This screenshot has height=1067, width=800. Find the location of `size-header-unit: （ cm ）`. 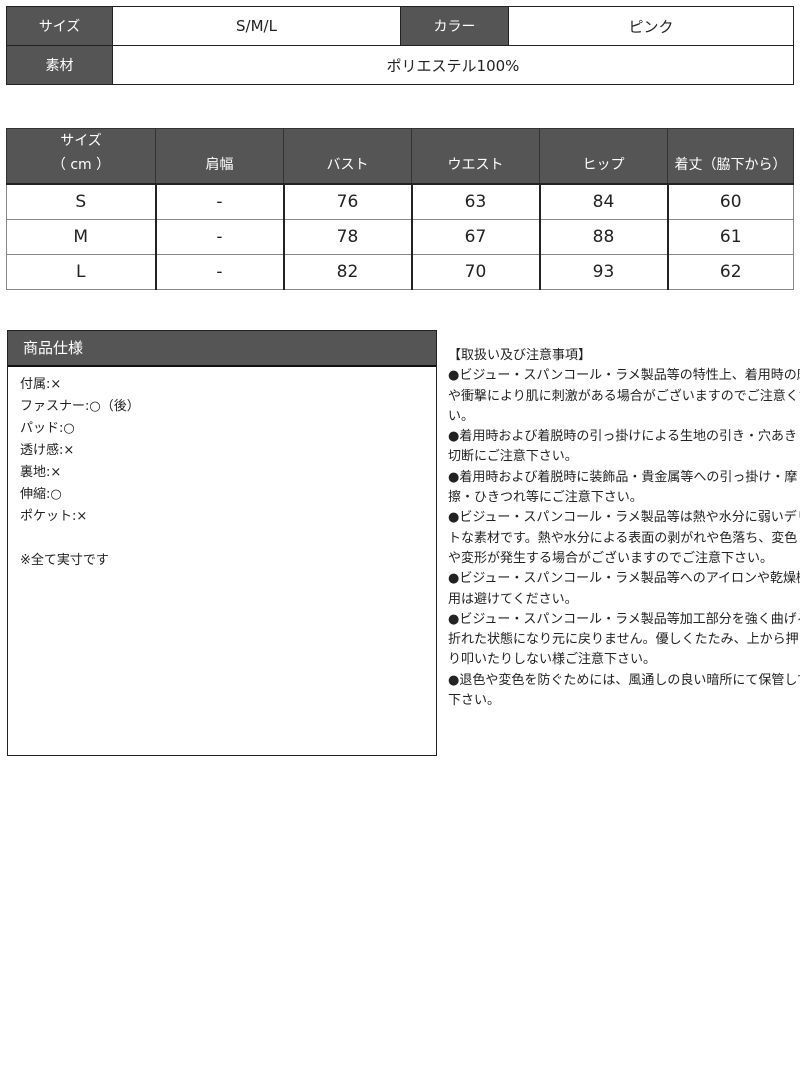

size-header-unit: （ cm ） is located at coordinates (81, 165).